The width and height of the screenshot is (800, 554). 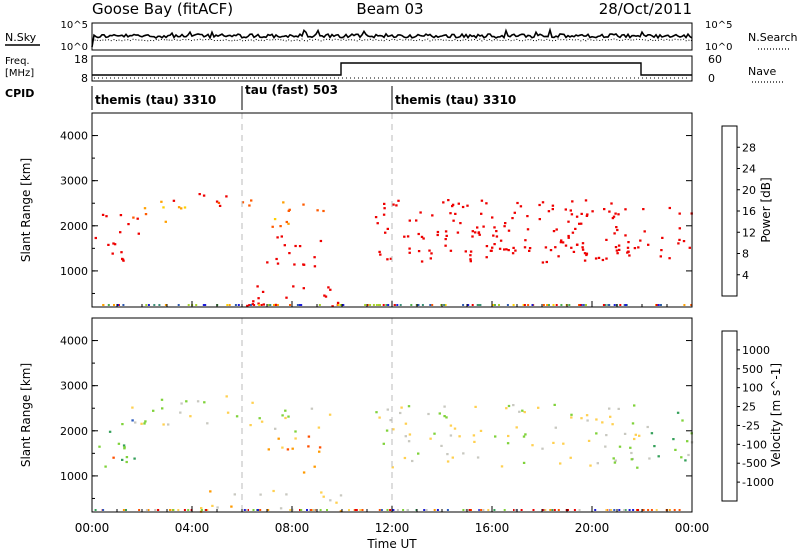 What do you see at coordinates (26, 210) in the screenshot?
I see `power-ylabel: Slant Range [km]` at bounding box center [26, 210].